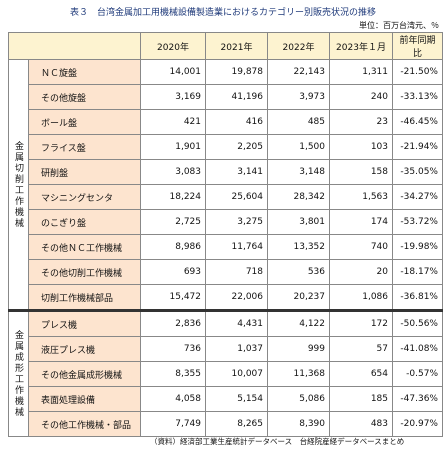  What do you see at coordinates (236, 349) in the screenshot?
I see `data-cell: 1,037` at bounding box center [236, 349].